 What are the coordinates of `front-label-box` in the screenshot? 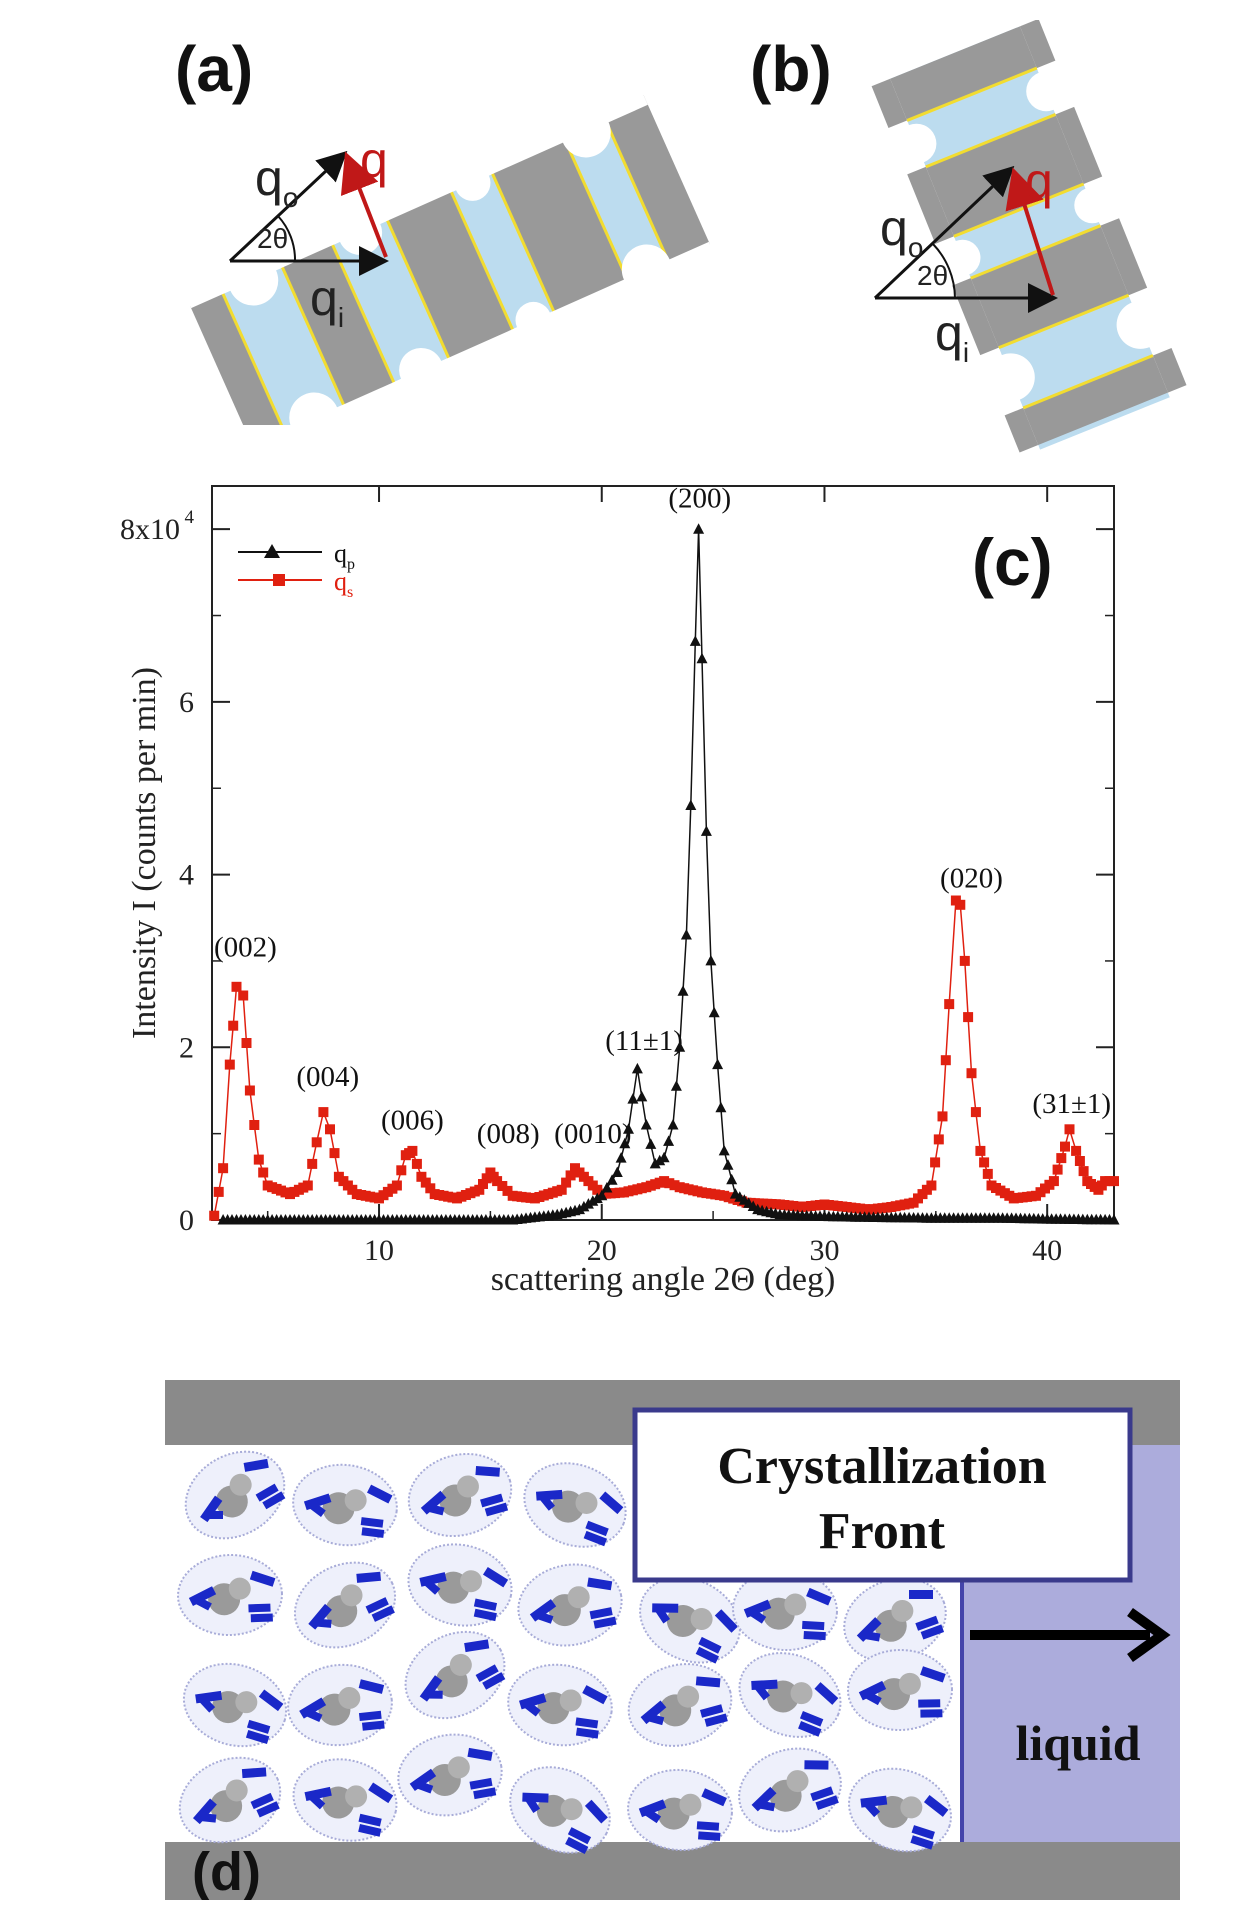 It's located at (882, 1495).